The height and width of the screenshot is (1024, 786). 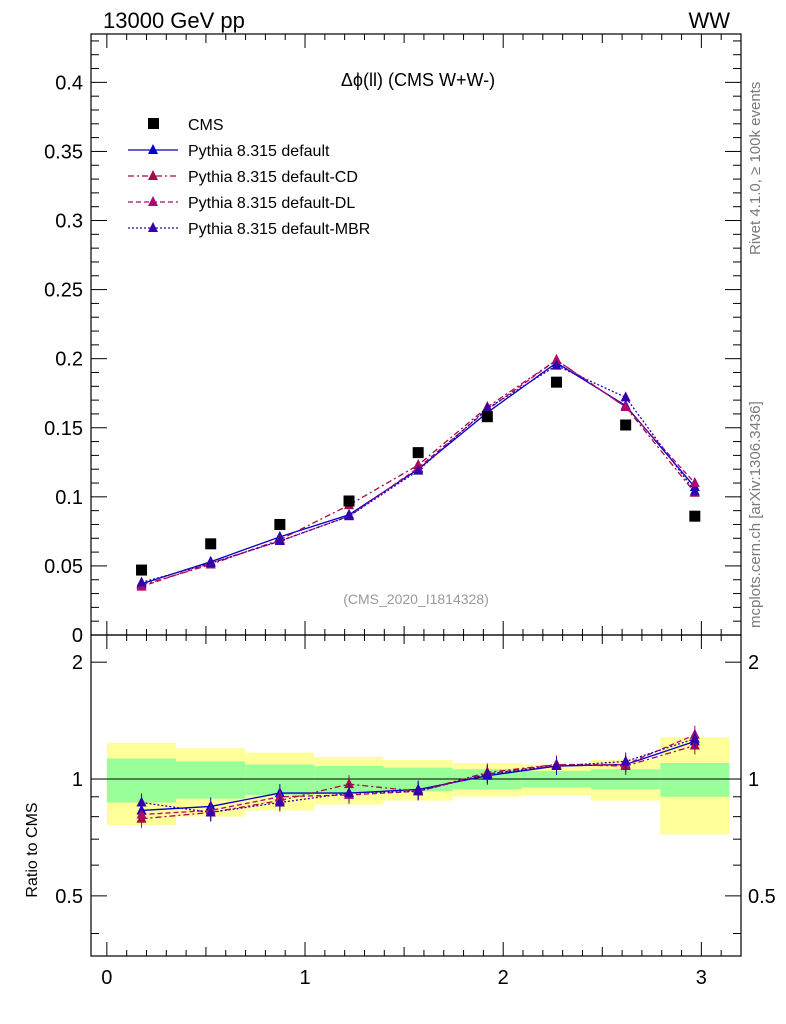 What do you see at coordinates (69, 360) in the screenshot?
I see `y-tick-label: 0.2` at bounding box center [69, 360].